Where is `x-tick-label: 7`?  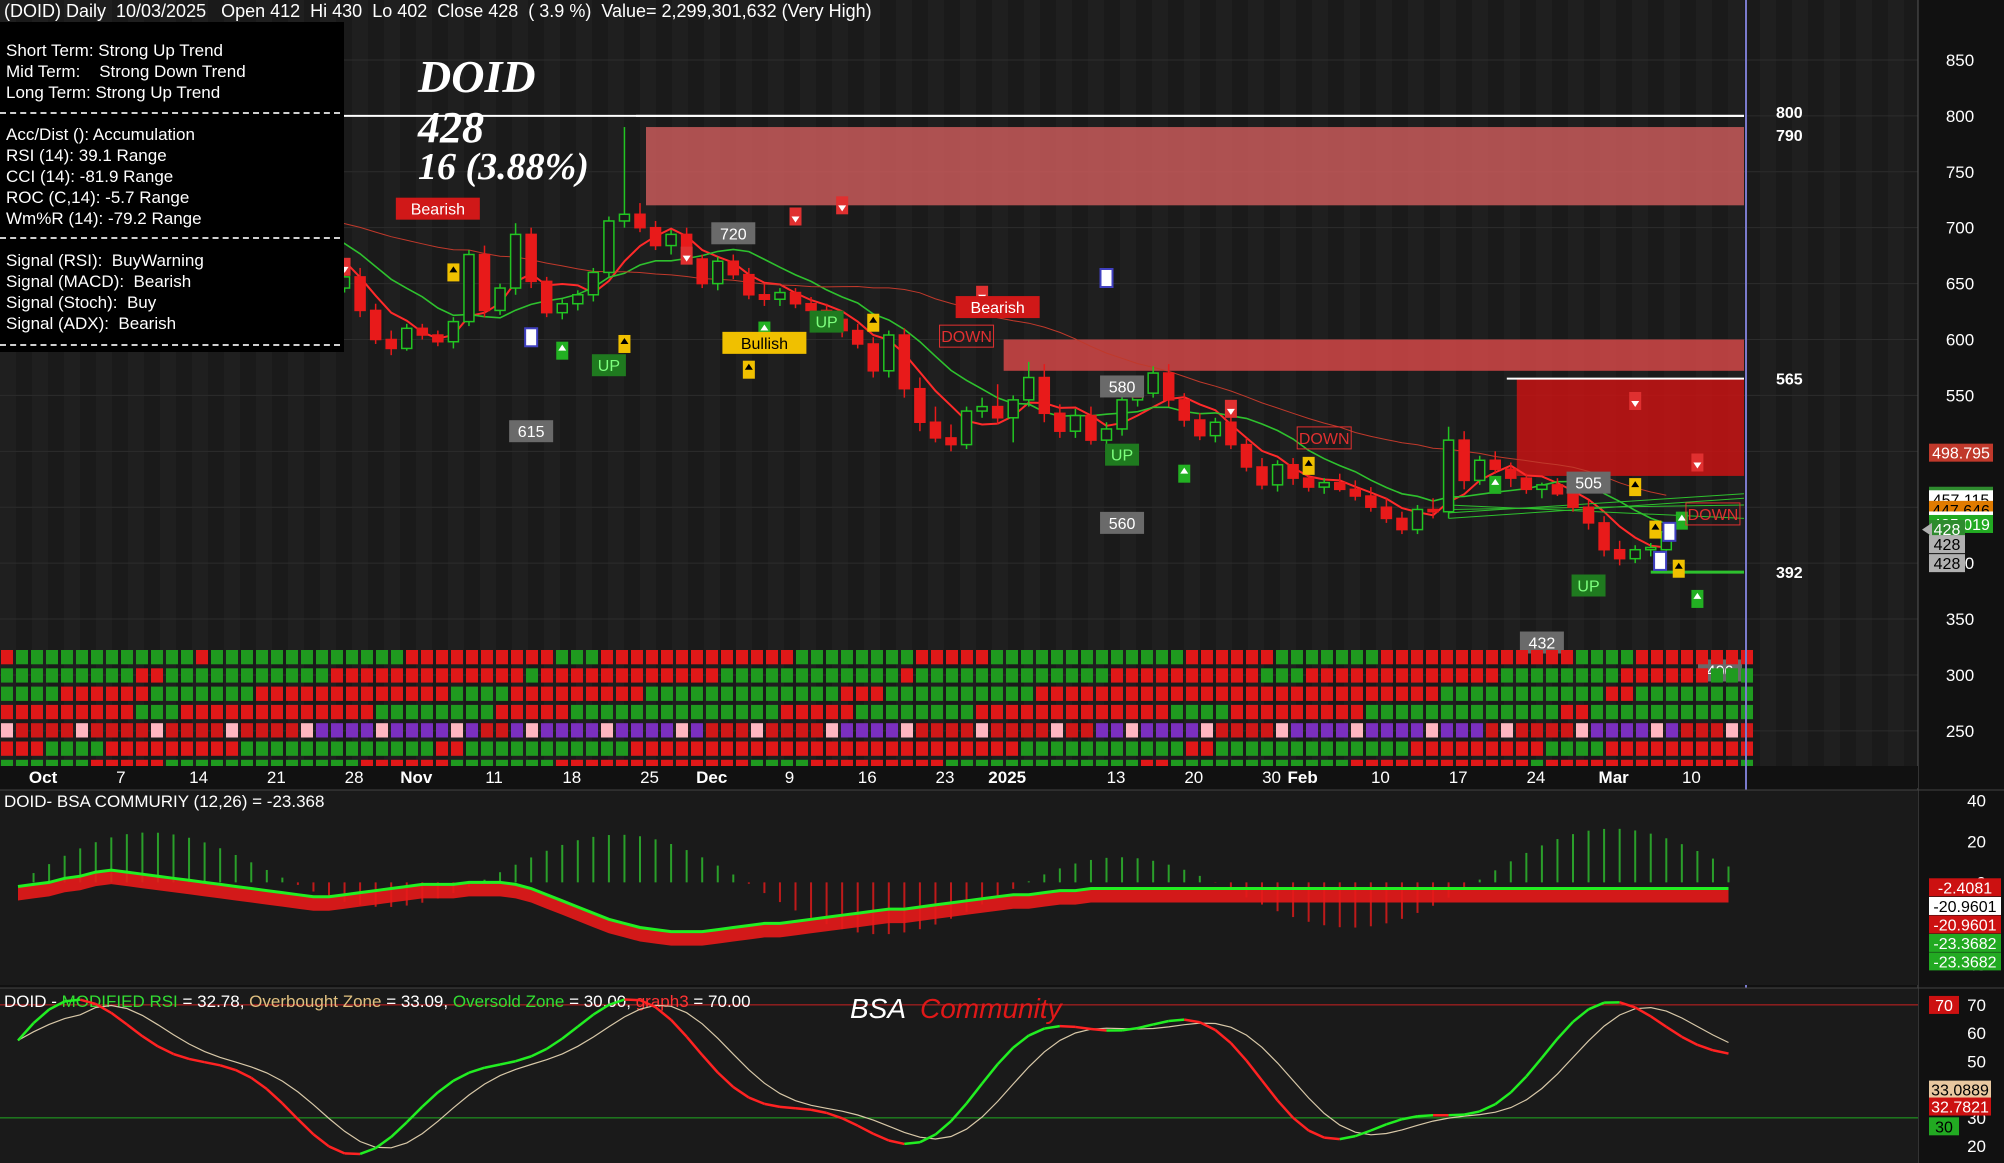 x-tick-label: 7 is located at coordinates (120, 777).